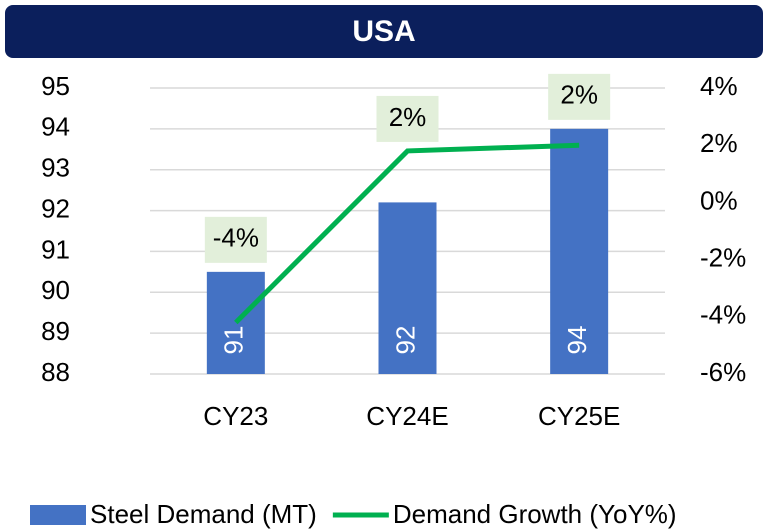 This screenshot has width=768, height=530. Describe the element at coordinates (723, 315) in the screenshot. I see `y2-tick-label: -4%` at that location.